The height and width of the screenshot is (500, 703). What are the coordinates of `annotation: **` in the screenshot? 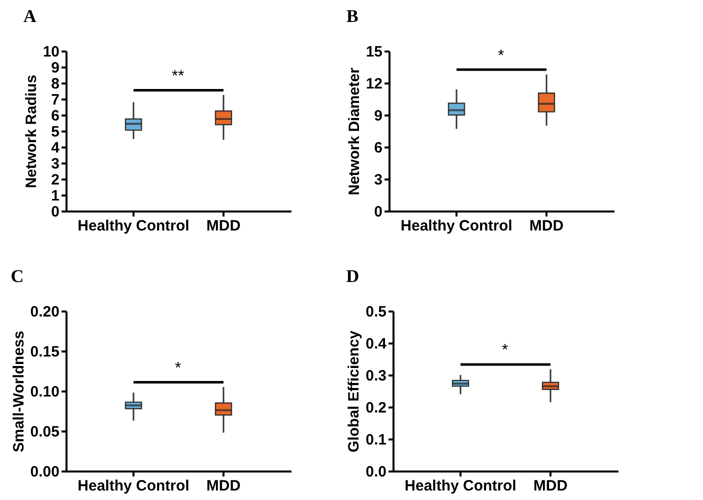 It's located at (178, 76).